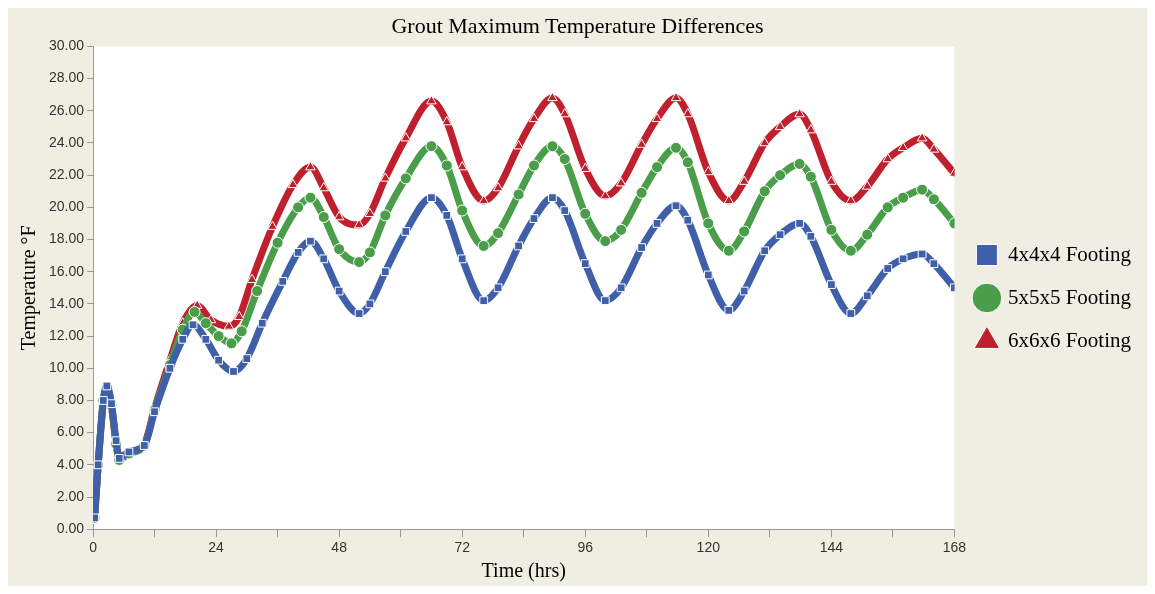 This screenshot has width=1155, height=594. I want to click on y-tick-label: 26.00, so click(66, 109).